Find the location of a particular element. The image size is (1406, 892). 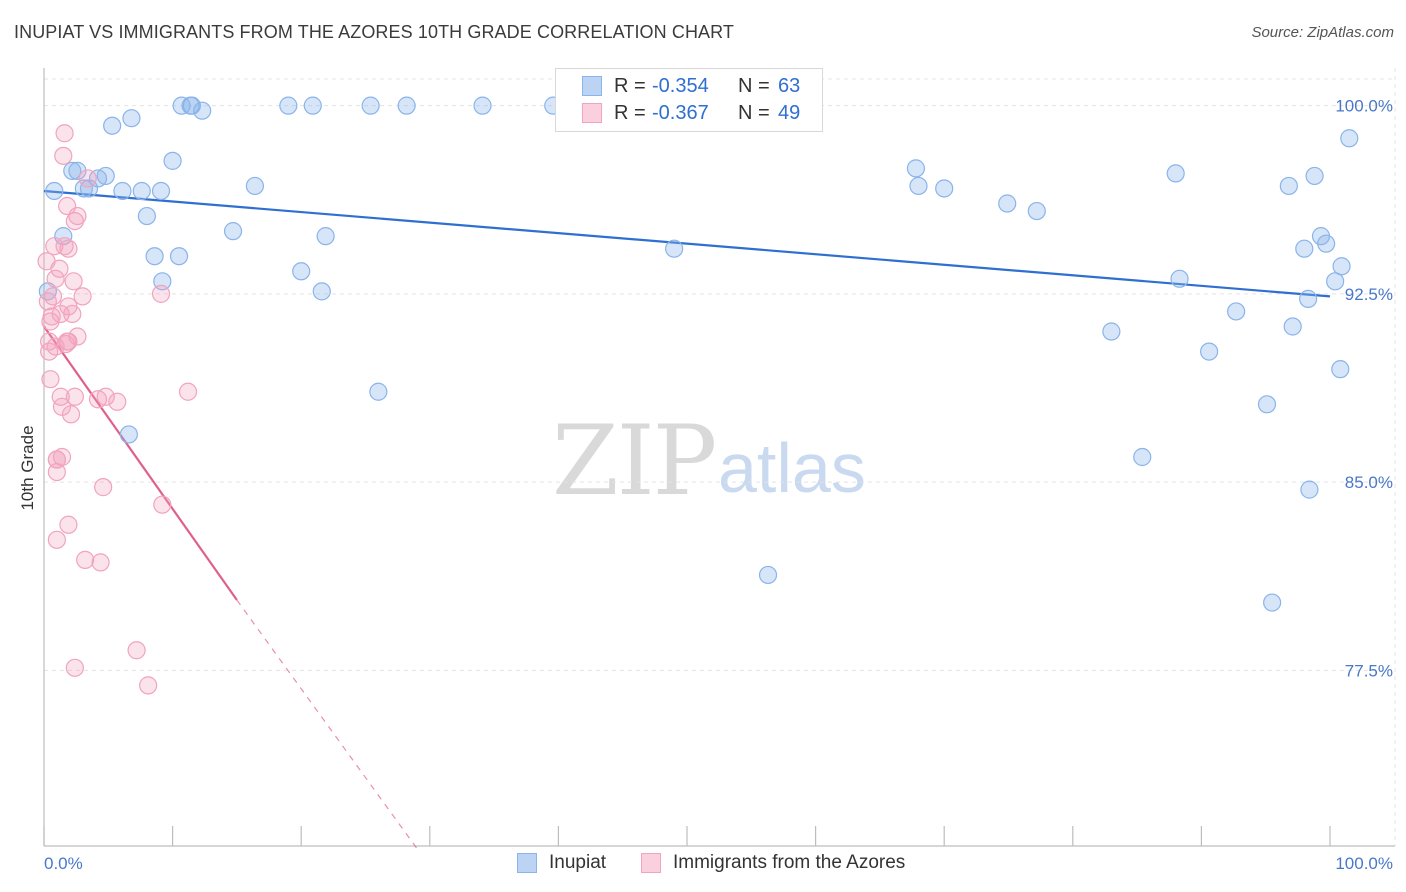

x-tick-label-max: 100.0% is located at coordinates (1364, 863).